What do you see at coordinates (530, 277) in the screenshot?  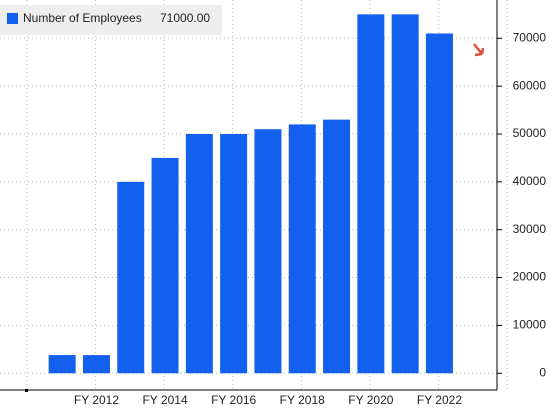 I see `y-tick-label: 20000` at bounding box center [530, 277].